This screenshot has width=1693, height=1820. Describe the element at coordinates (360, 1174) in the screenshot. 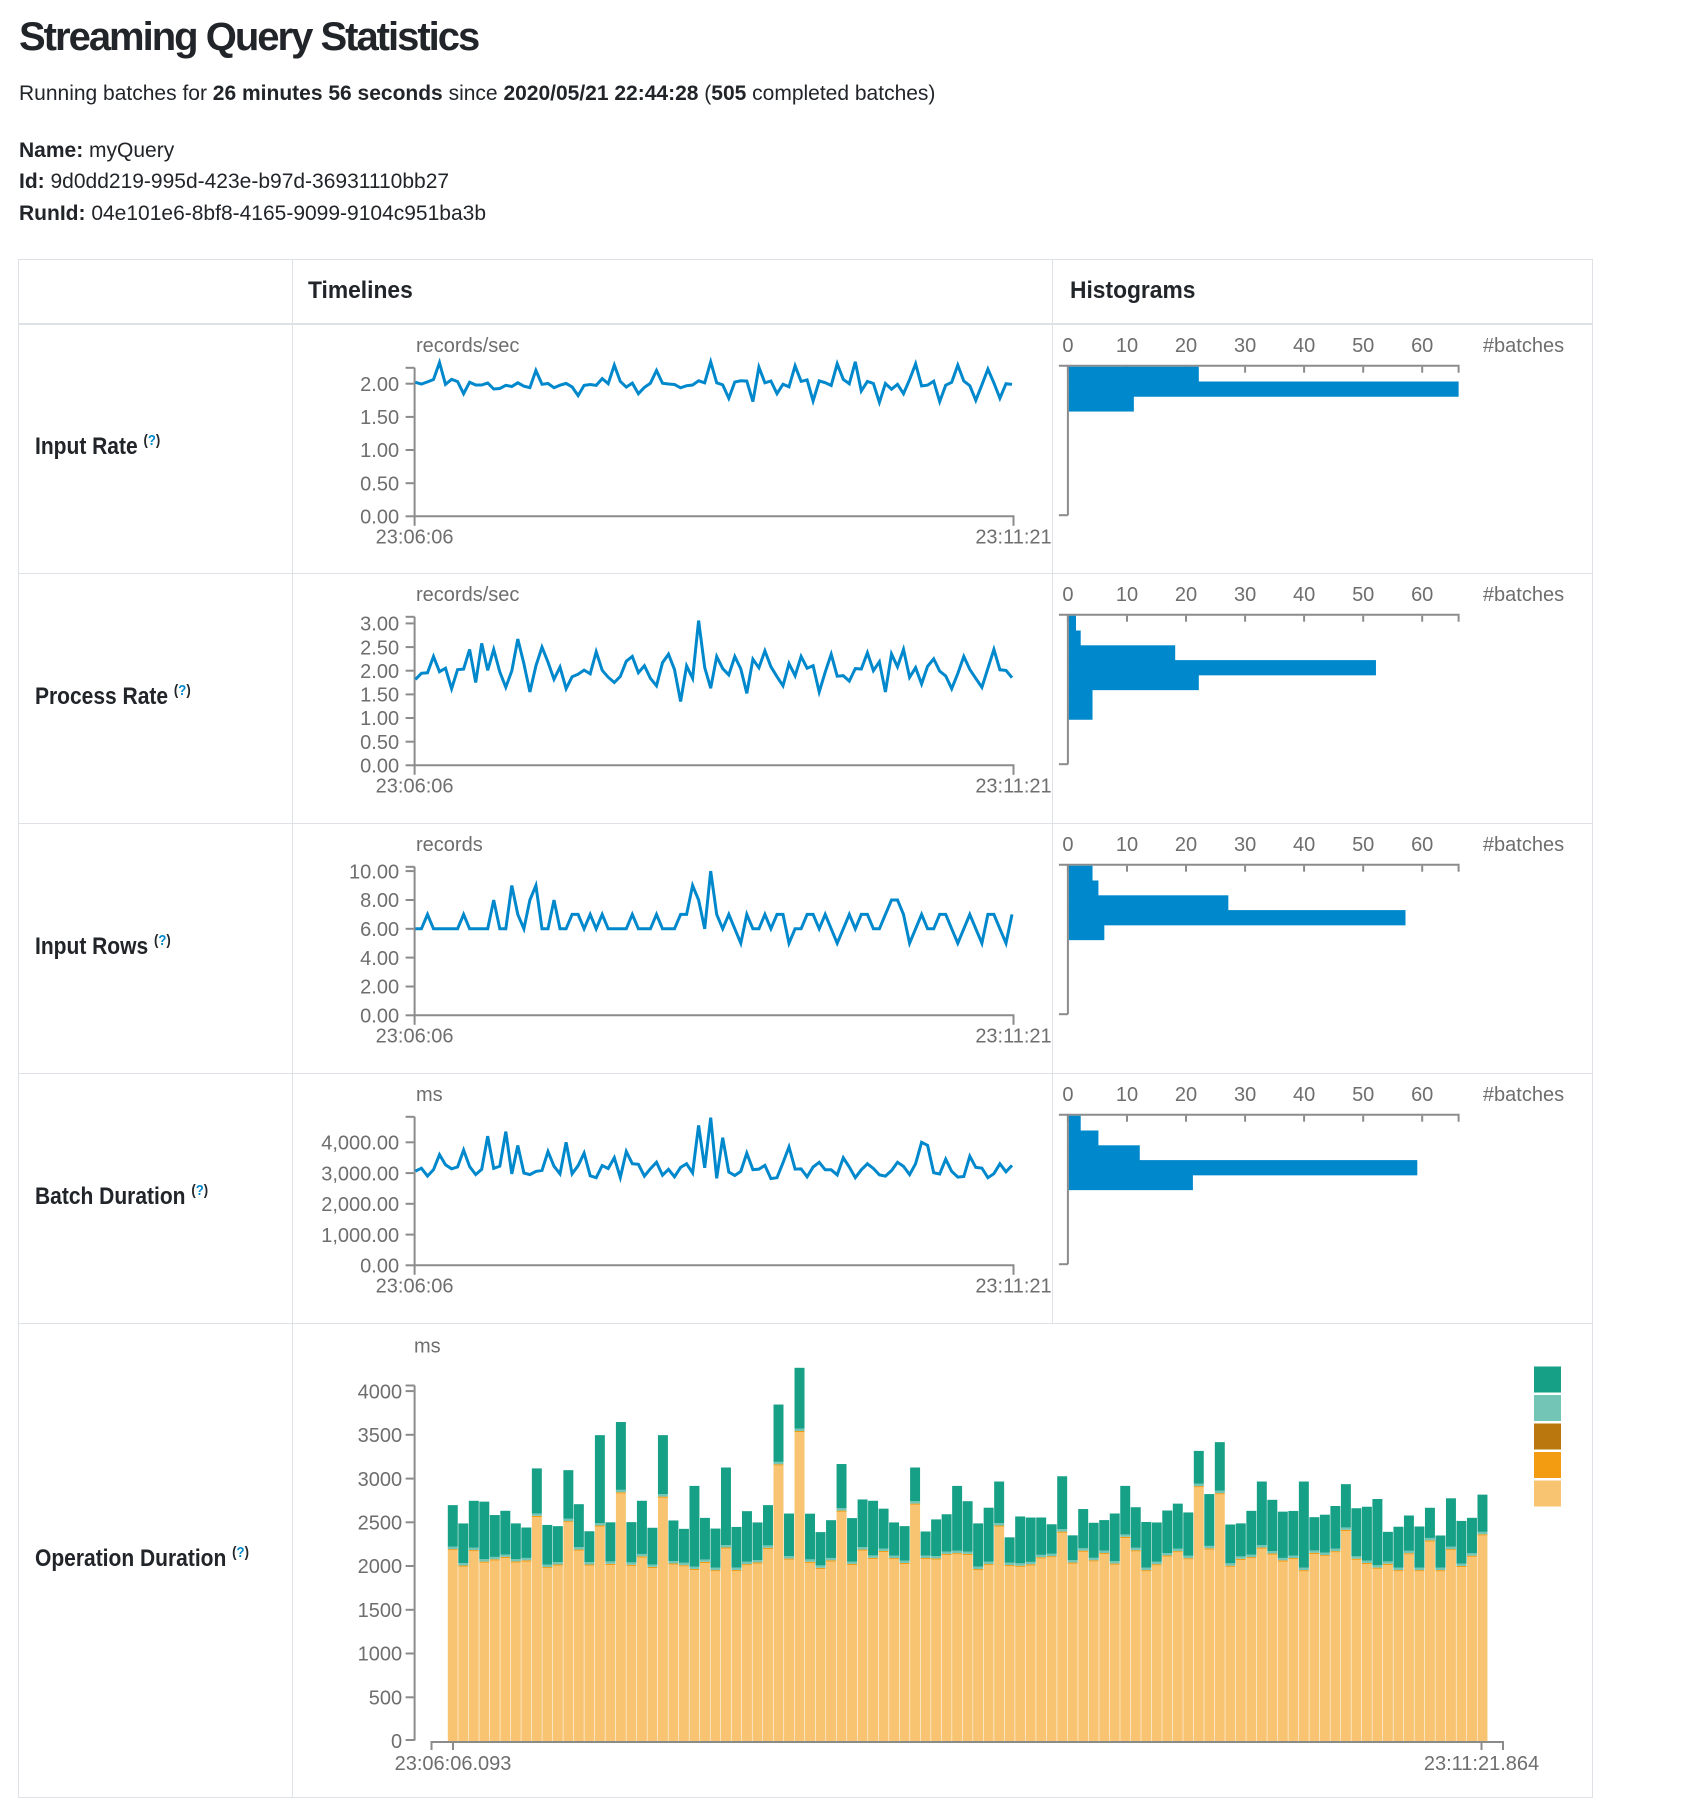

I see `svg-text: 3,000.00` at that location.